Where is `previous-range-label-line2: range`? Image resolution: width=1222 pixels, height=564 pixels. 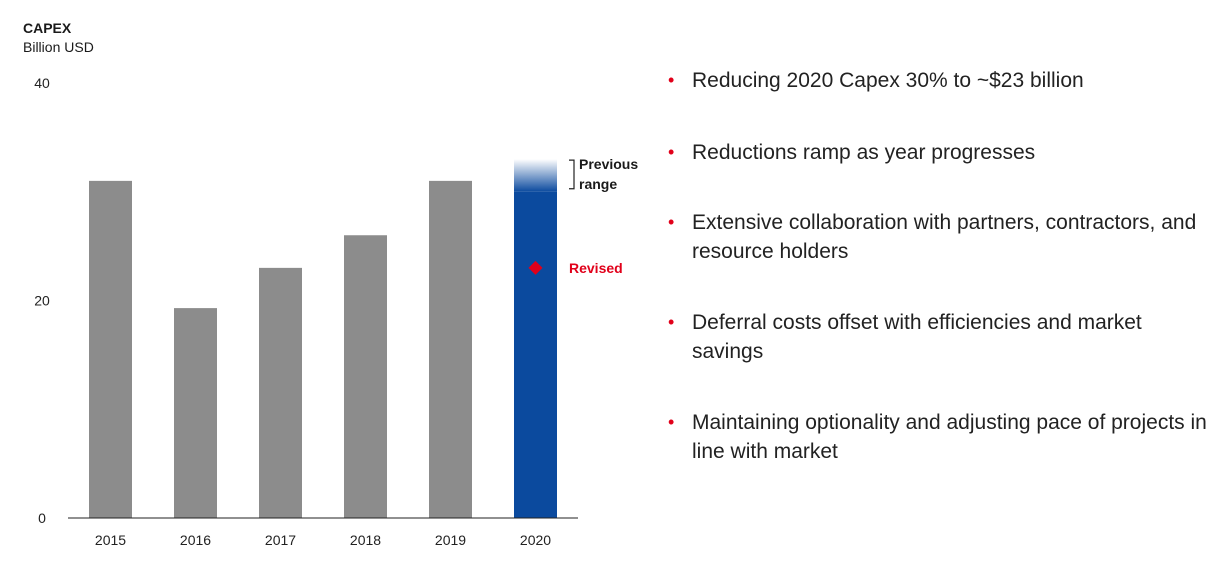
previous-range-label-line2: range is located at coordinates (598, 184).